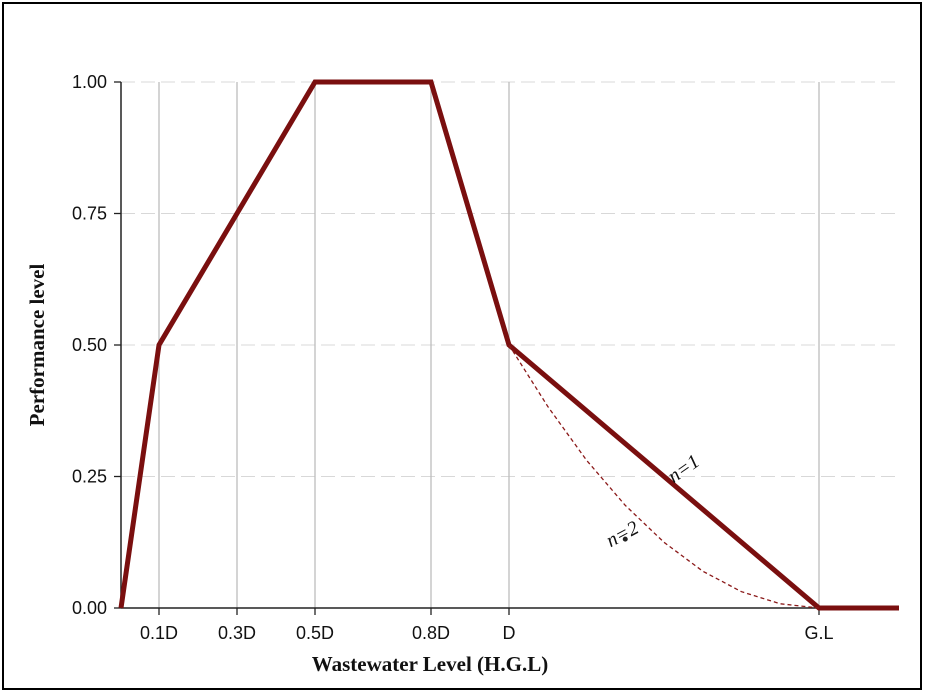  What do you see at coordinates (430, 664) in the screenshot?
I see `x-axis-title: Wastewater Level (H.G.L)` at bounding box center [430, 664].